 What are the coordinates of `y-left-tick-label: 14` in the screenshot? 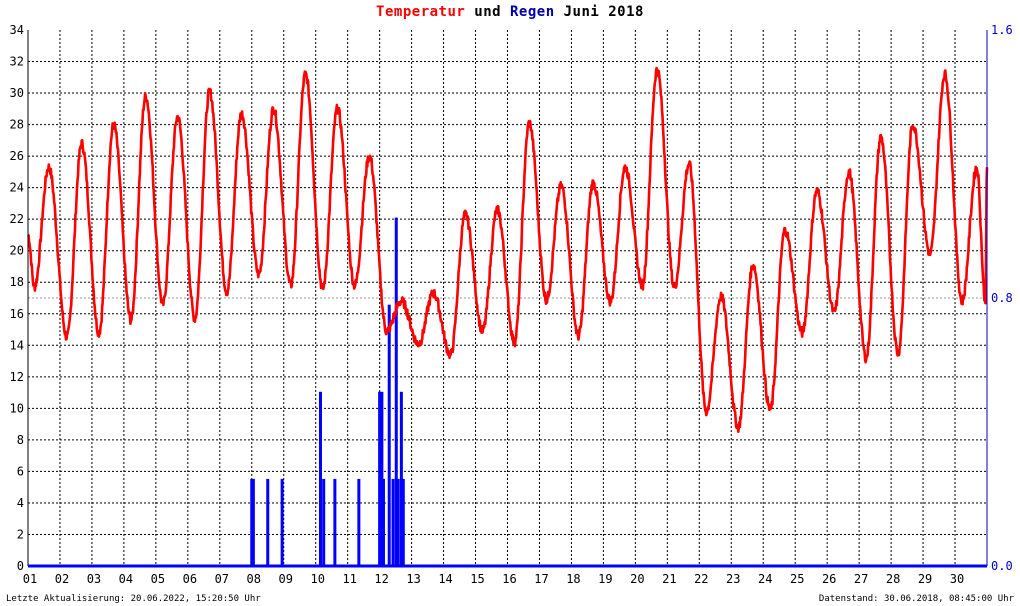 It's located at (17, 345).